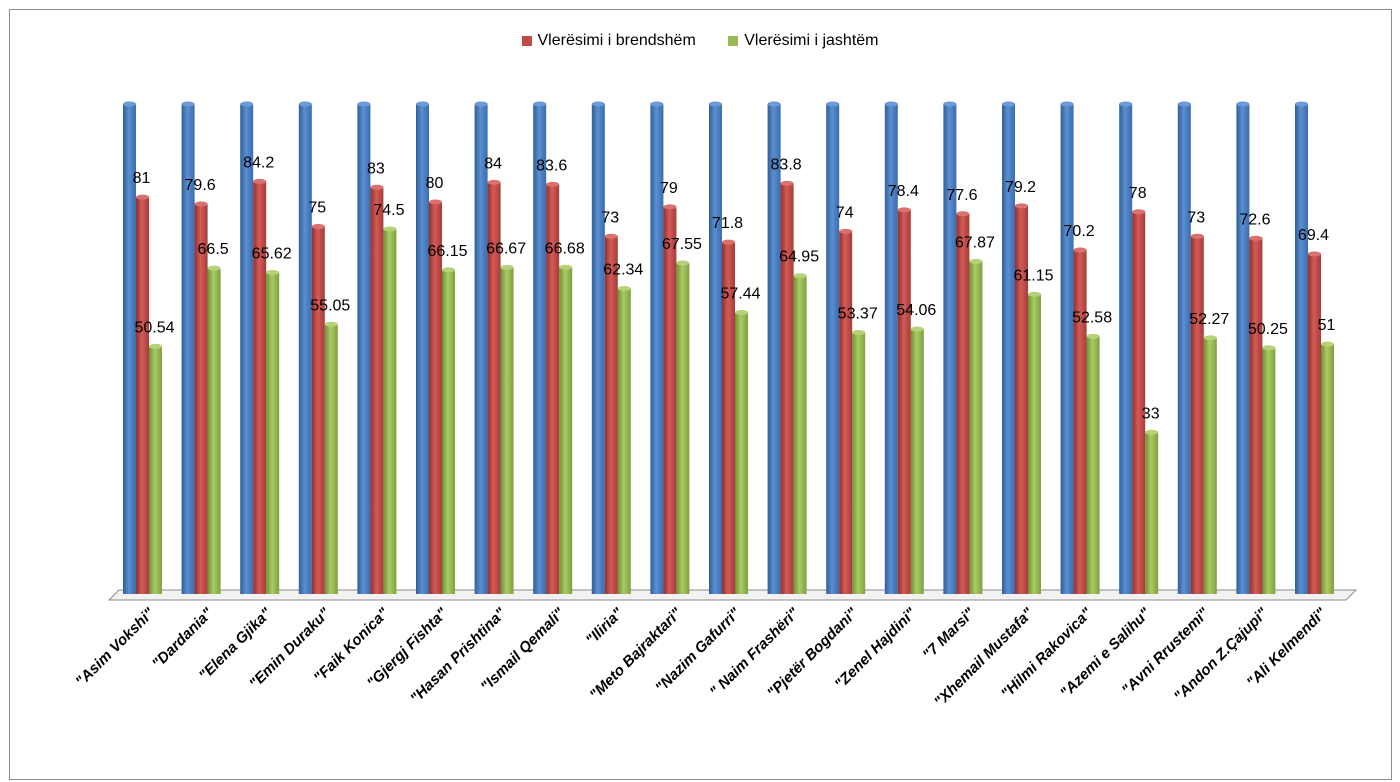 This screenshot has width=1400, height=782. I want to click on value-label-internal-2: 79.6, so click(200, 185).